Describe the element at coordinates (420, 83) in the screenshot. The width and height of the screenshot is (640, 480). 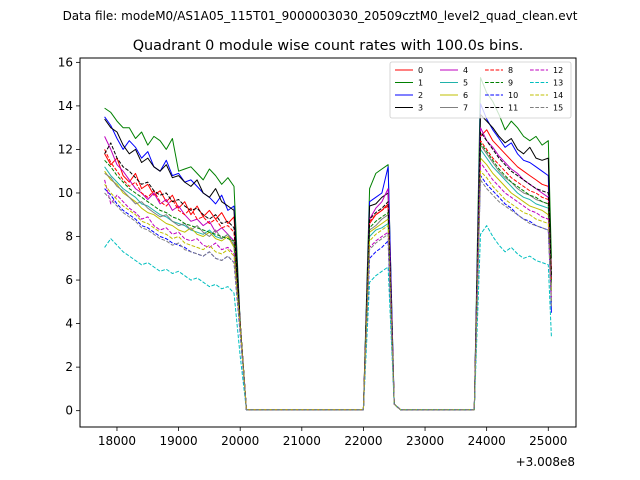
I see `legend-label-1: 1` at that location.